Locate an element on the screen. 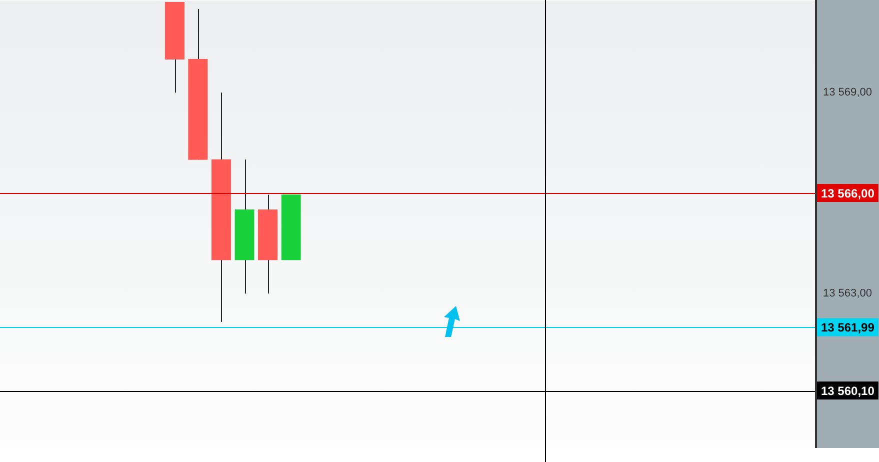  ref-line-label: 13 560,10 is located at coordinates (848, 391).